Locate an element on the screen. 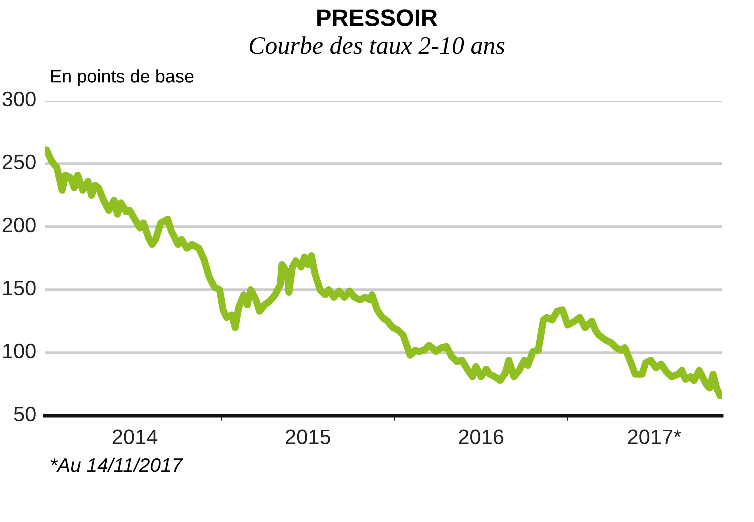 Image resolution: width=754 pixels, height=522 pixels. y-tick-label: 200 is located at coordinates (19, 225).